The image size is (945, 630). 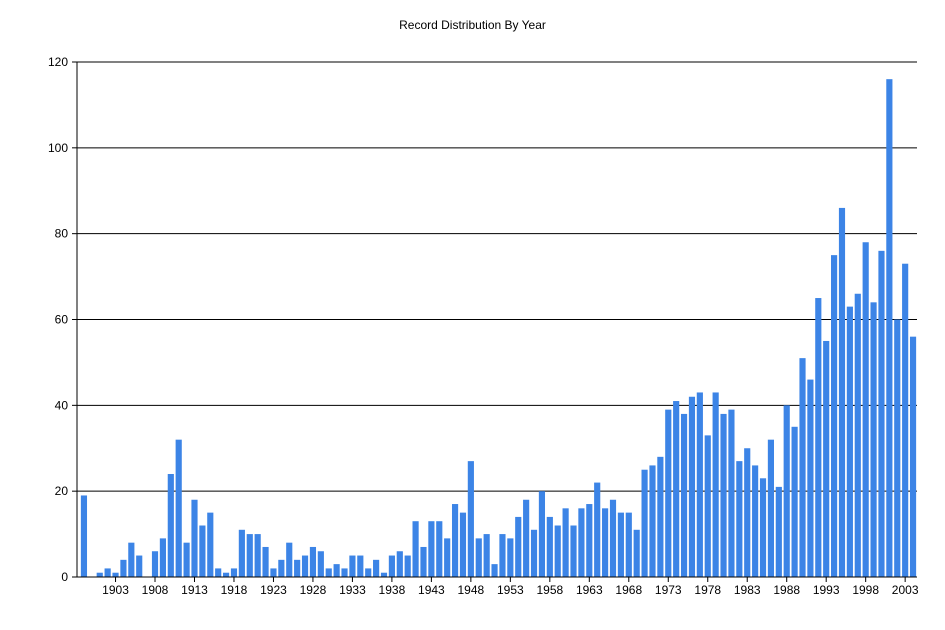 I want to click on y-tick-label: 60, so click(x=62, y=320).